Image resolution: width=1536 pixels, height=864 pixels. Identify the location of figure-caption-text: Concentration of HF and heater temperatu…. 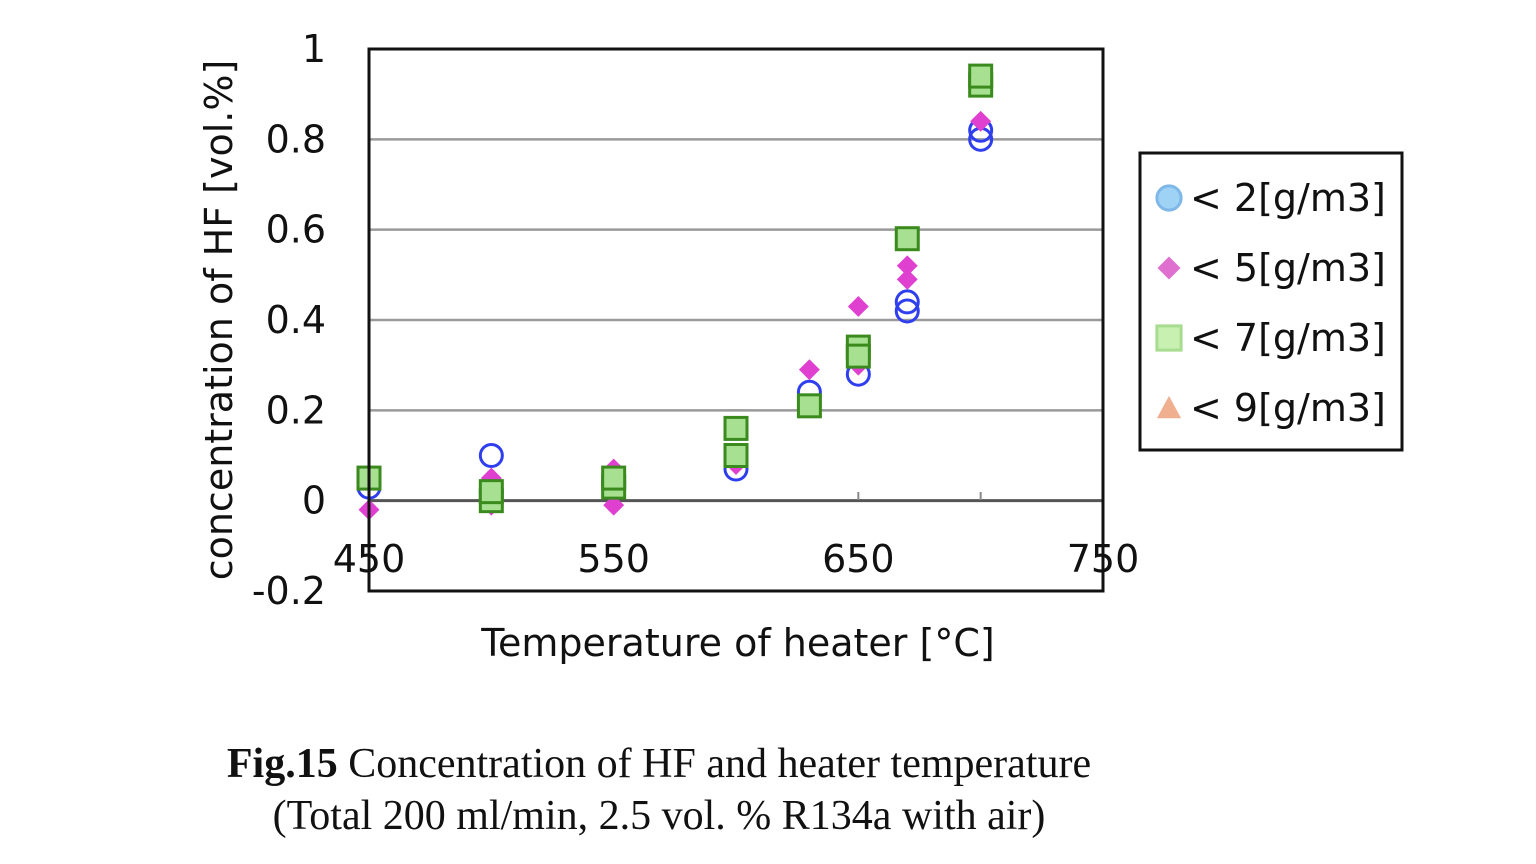
(714, 764).